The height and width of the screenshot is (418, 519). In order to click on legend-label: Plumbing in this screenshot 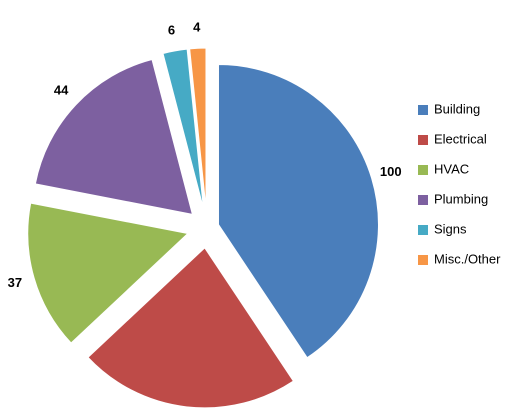, I will do `click(461, 198)`.